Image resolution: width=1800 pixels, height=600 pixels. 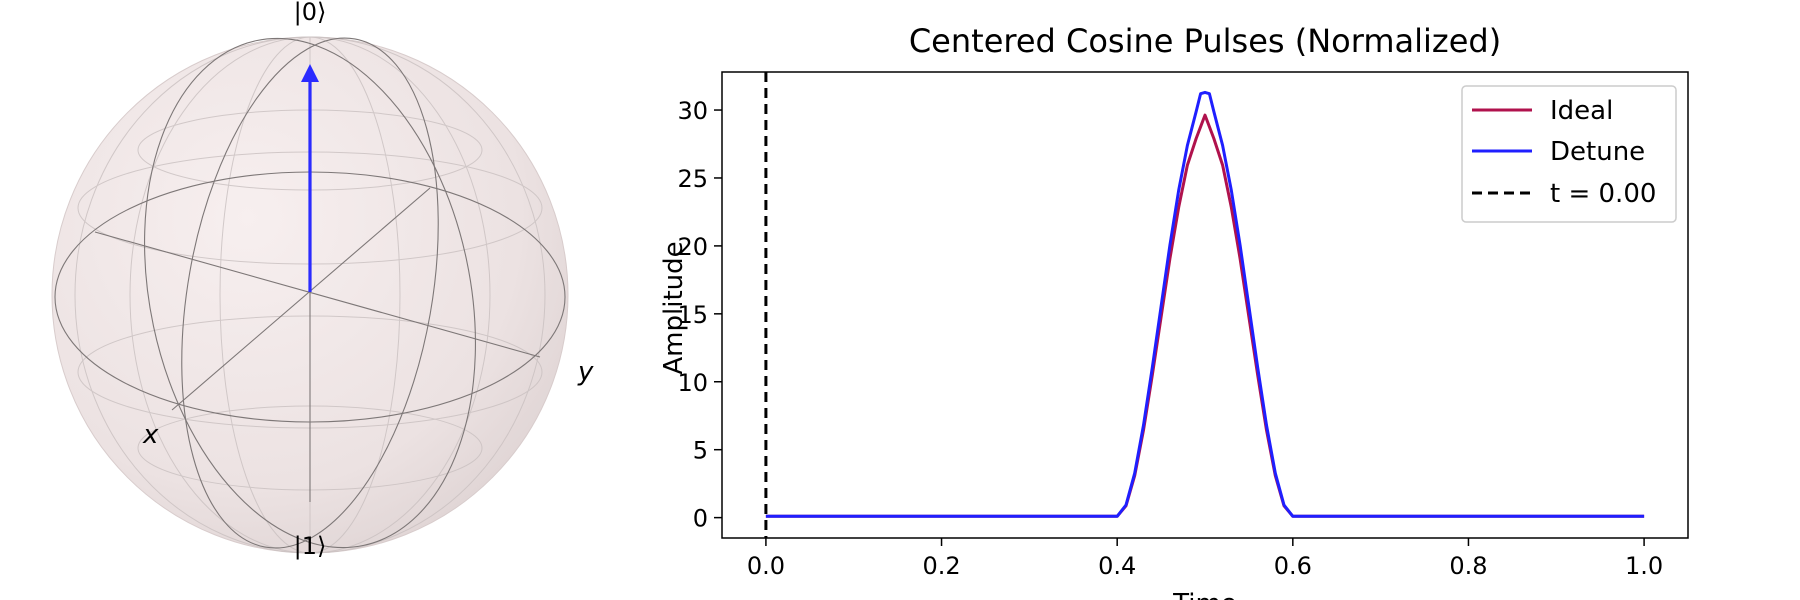 I want to click on x-axis-label: Time, so click(x=1204, y=594).